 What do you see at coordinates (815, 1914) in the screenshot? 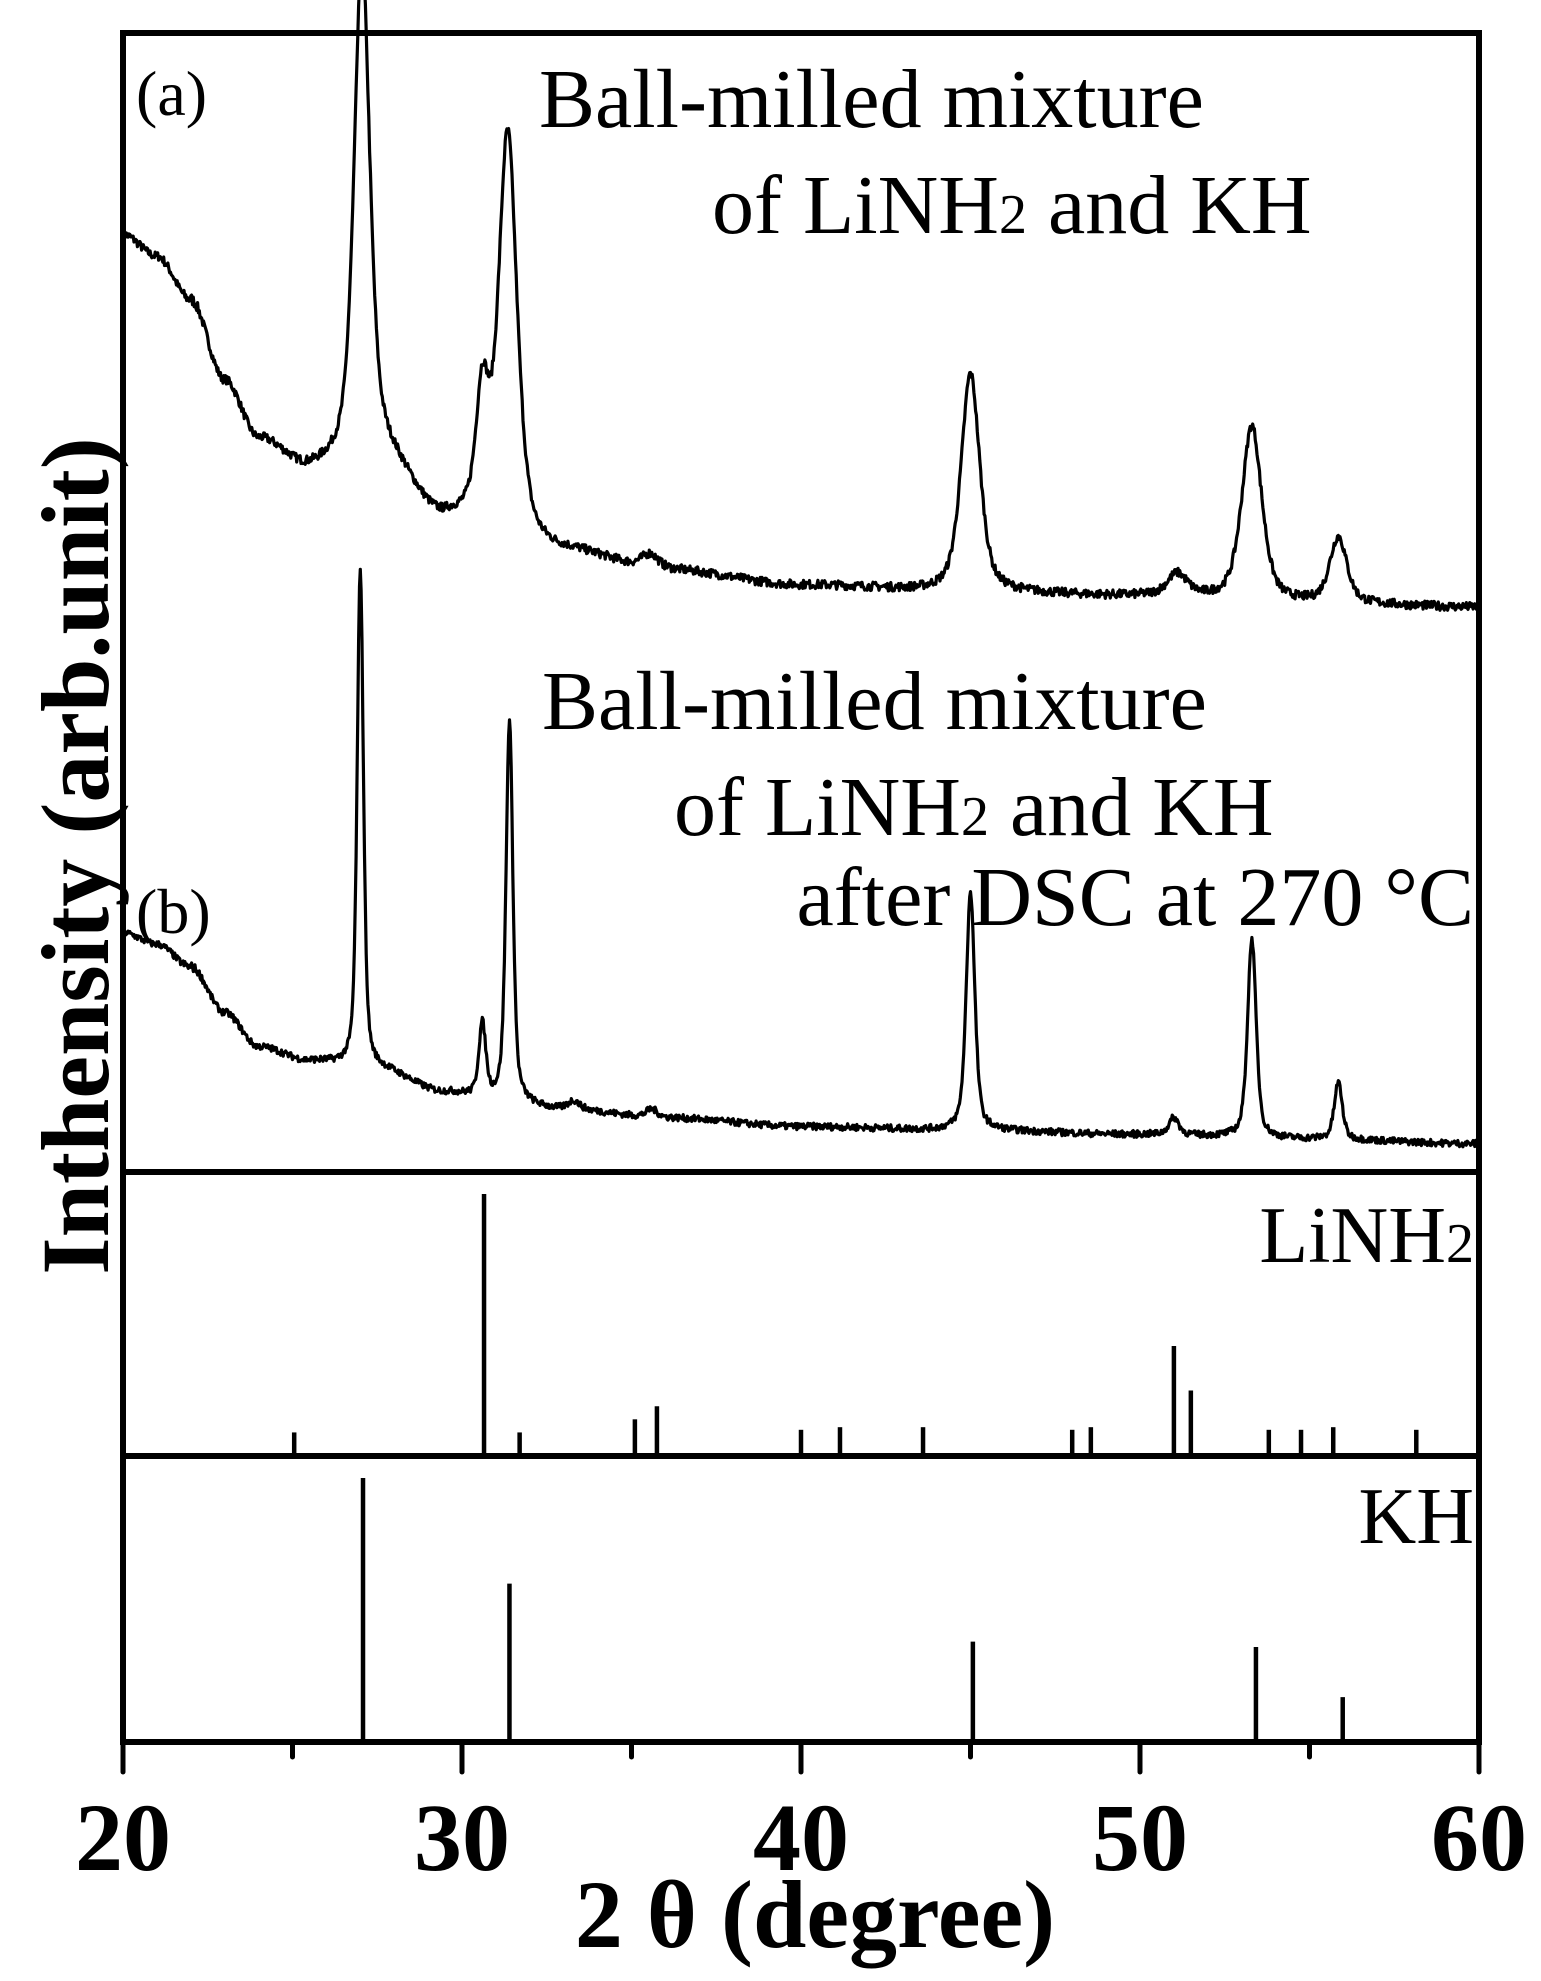
I see `x-axis-title: 2 θ (degree)` at bounding box center [815, 1914].